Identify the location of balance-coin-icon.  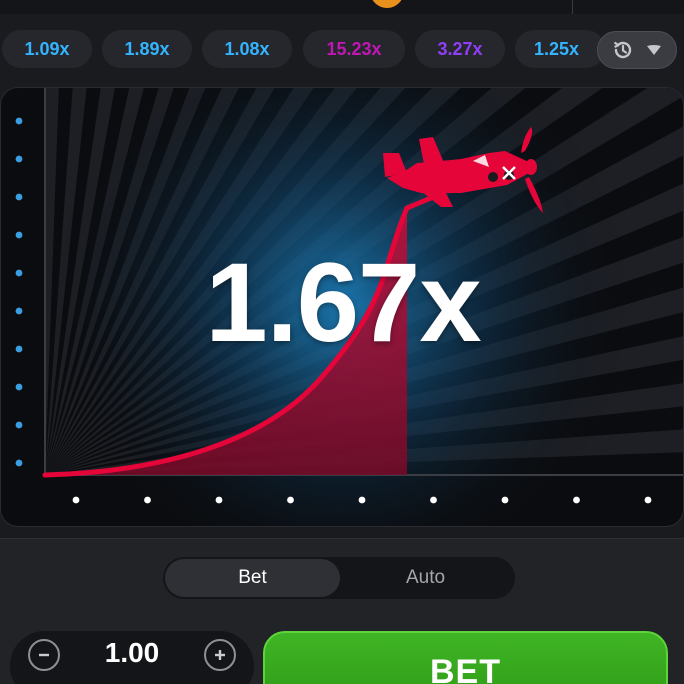
(387, 4).